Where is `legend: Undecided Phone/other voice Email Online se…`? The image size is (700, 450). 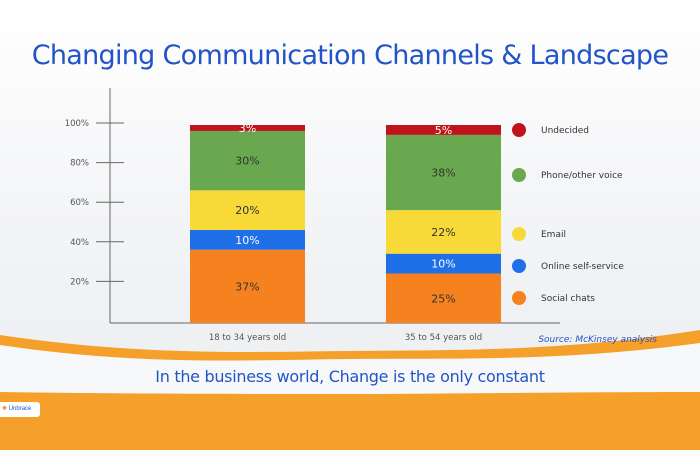
legend: Undecided Phone/other voice Email Online se… is located at coordinates (568, 214).